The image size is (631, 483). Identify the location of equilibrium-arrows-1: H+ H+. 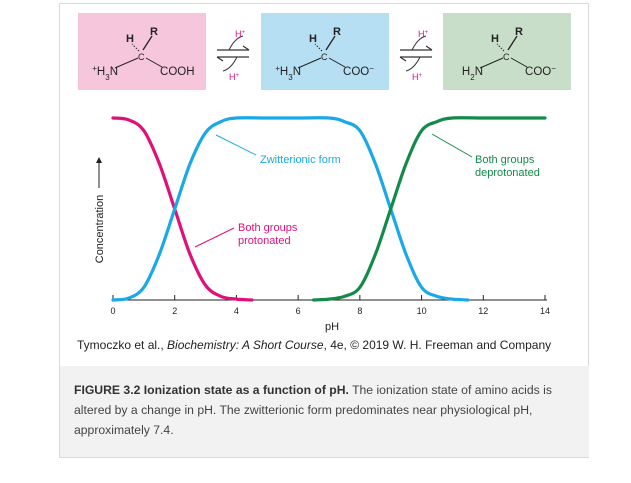
(233, 55).